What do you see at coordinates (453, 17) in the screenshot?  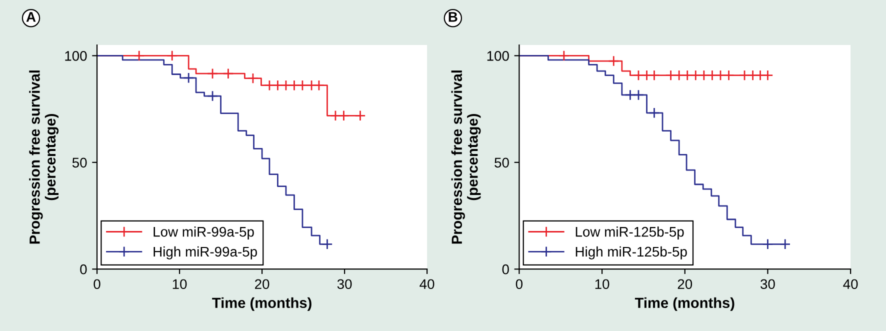 I see `chart-title: B` at bounding box center [453, 17].